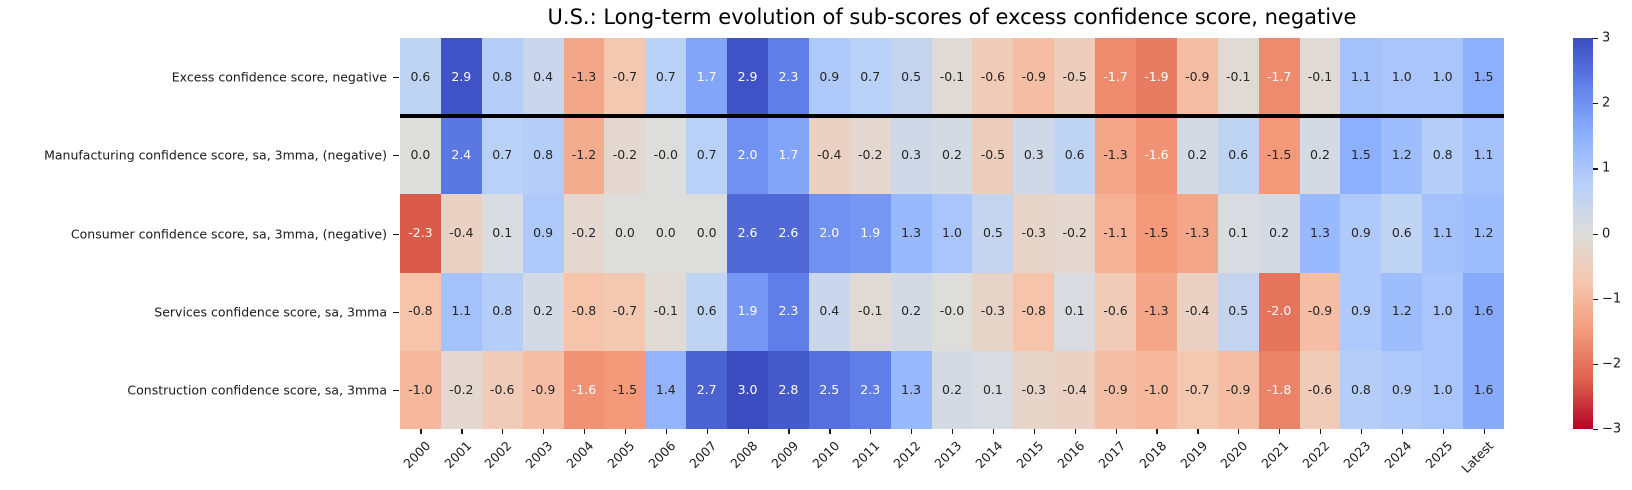 This screenshot has width=1632, height=490. I want to click on x-tick-label: 2023, so click(1357, 455).